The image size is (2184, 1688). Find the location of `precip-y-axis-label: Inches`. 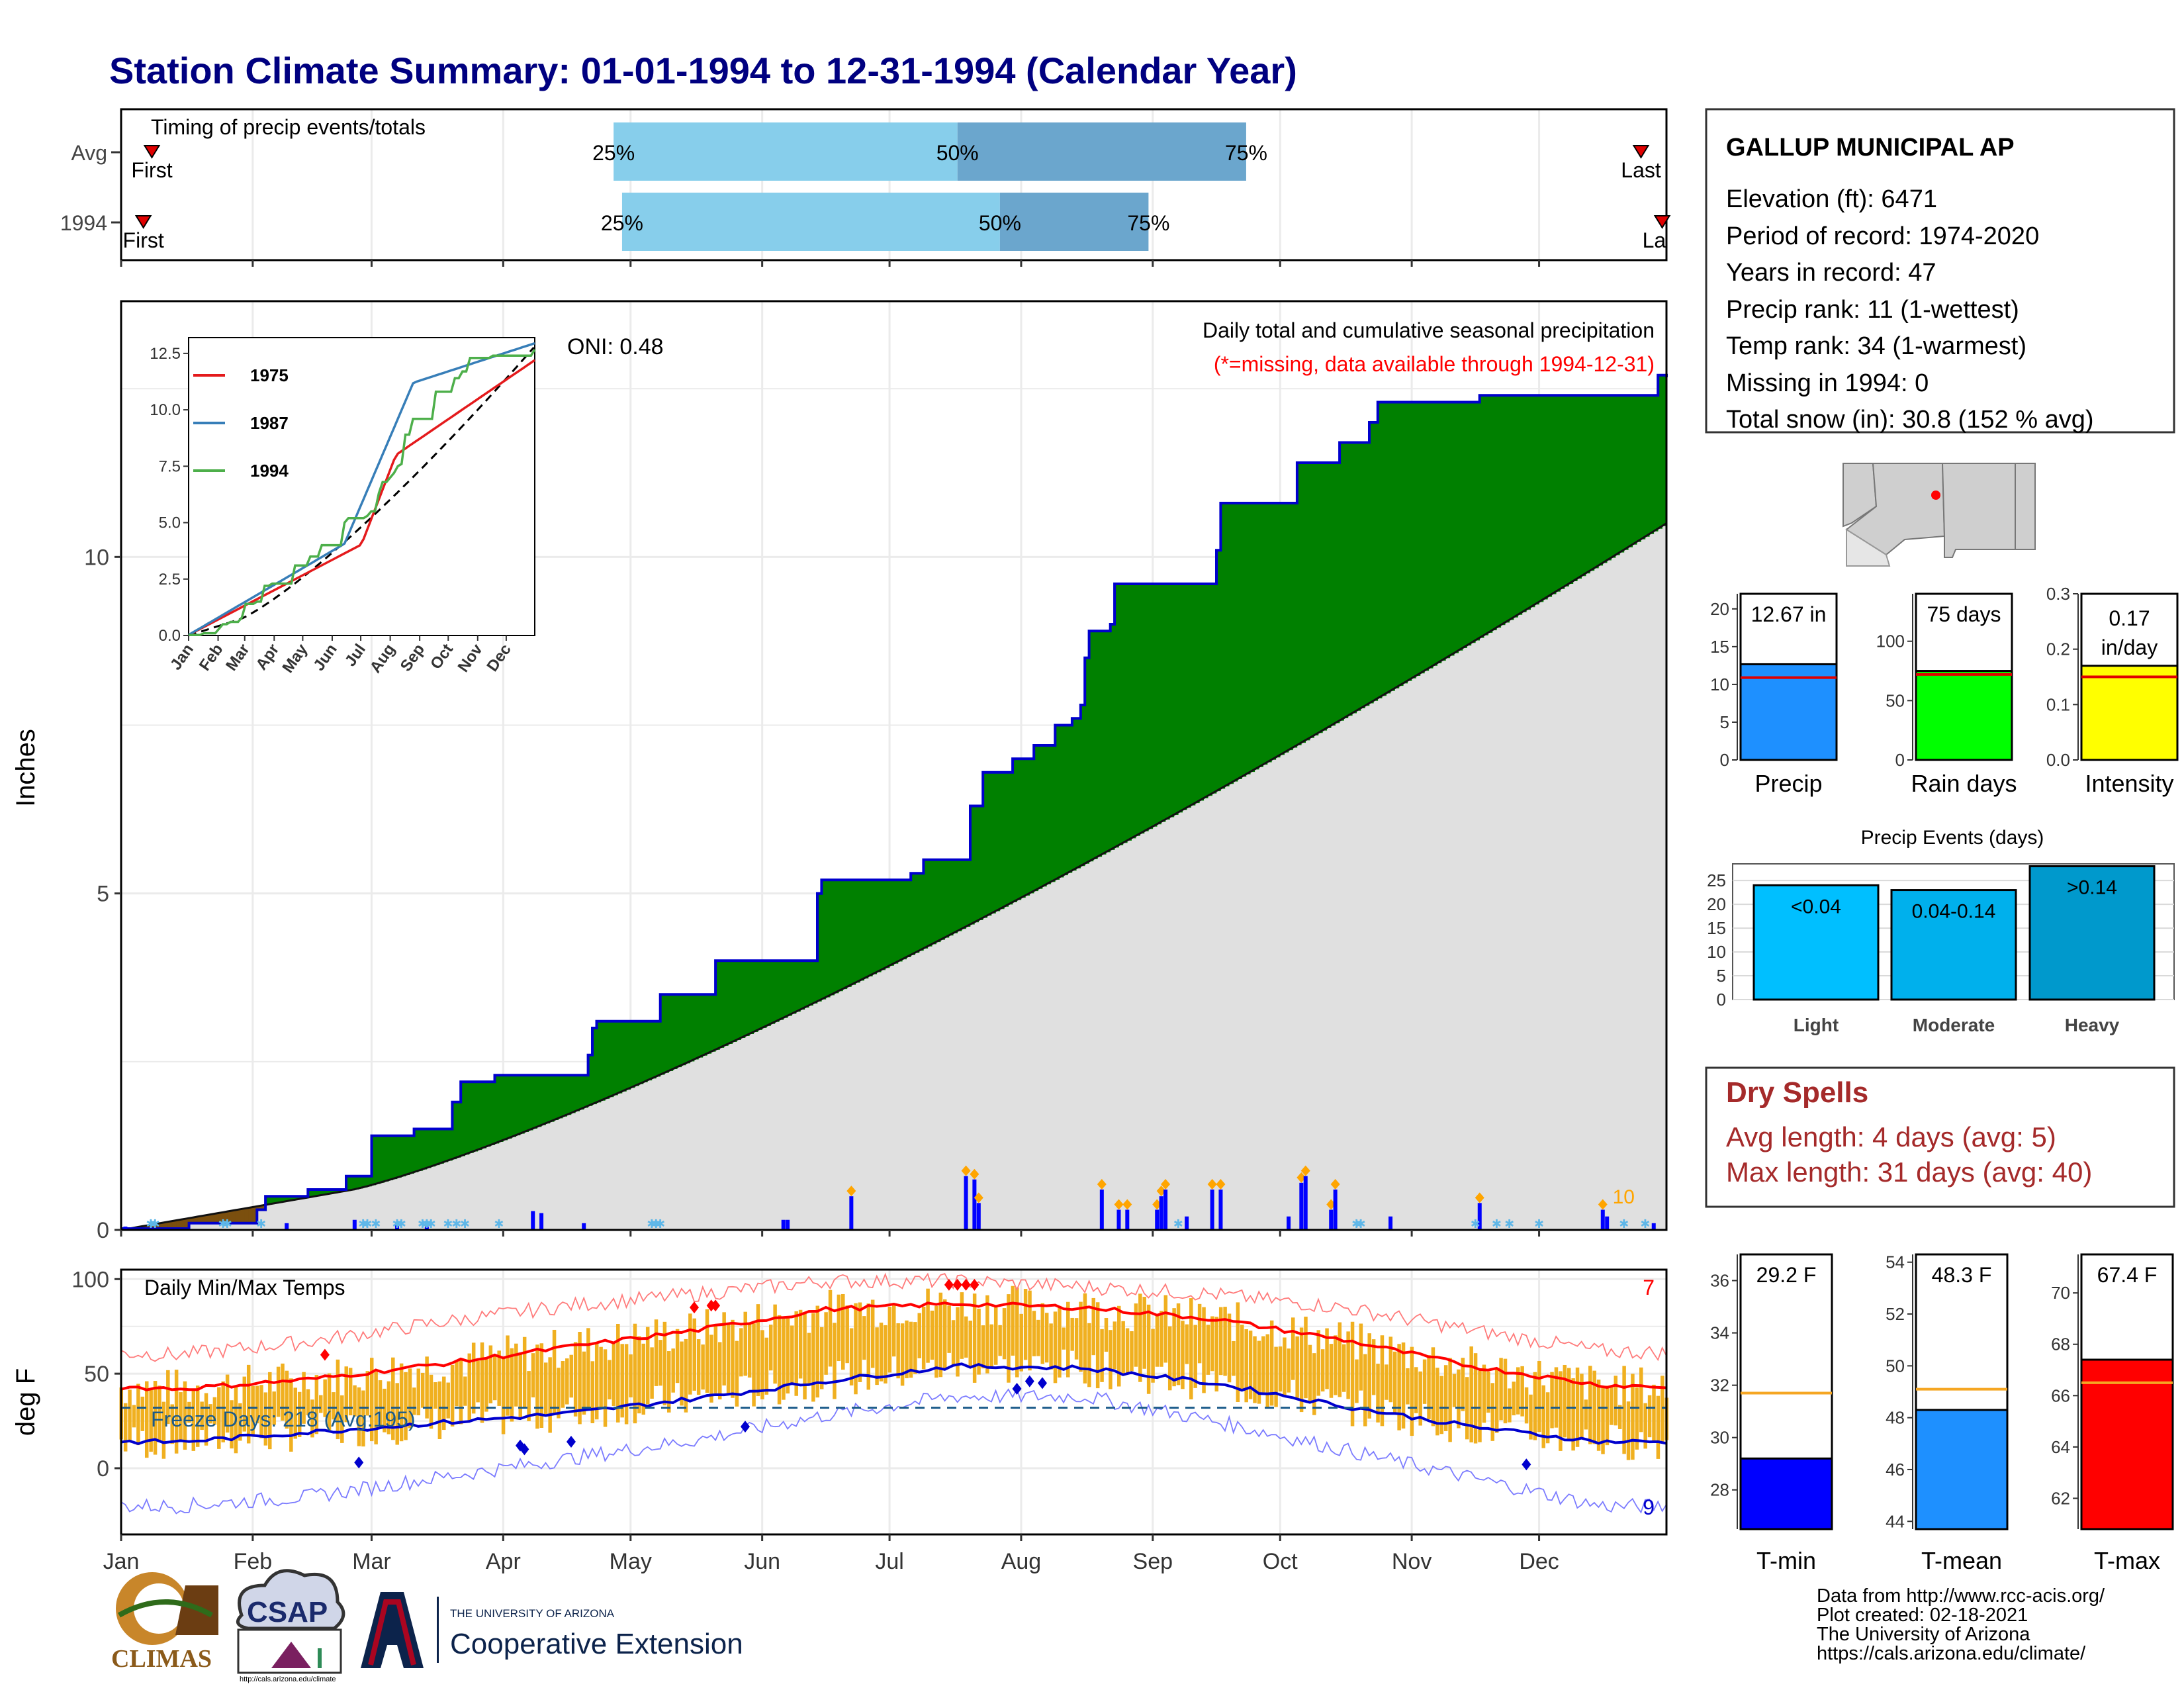

precip-y-axis-label: Inches is located at coordinates (26, 768).